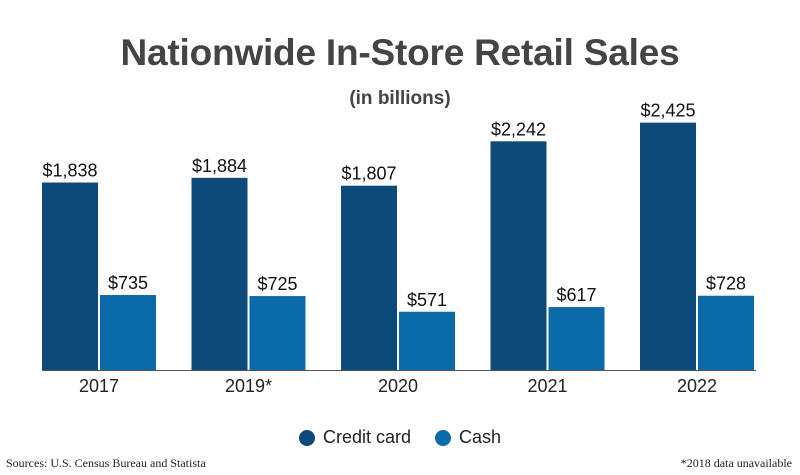 Image resolution: width=800 pixels, height=475 pixels. What do you see at coordinates (576, 295) in the screenshot?
I see `data-label-cash-2021: $617` at bounding box center [576, 295].